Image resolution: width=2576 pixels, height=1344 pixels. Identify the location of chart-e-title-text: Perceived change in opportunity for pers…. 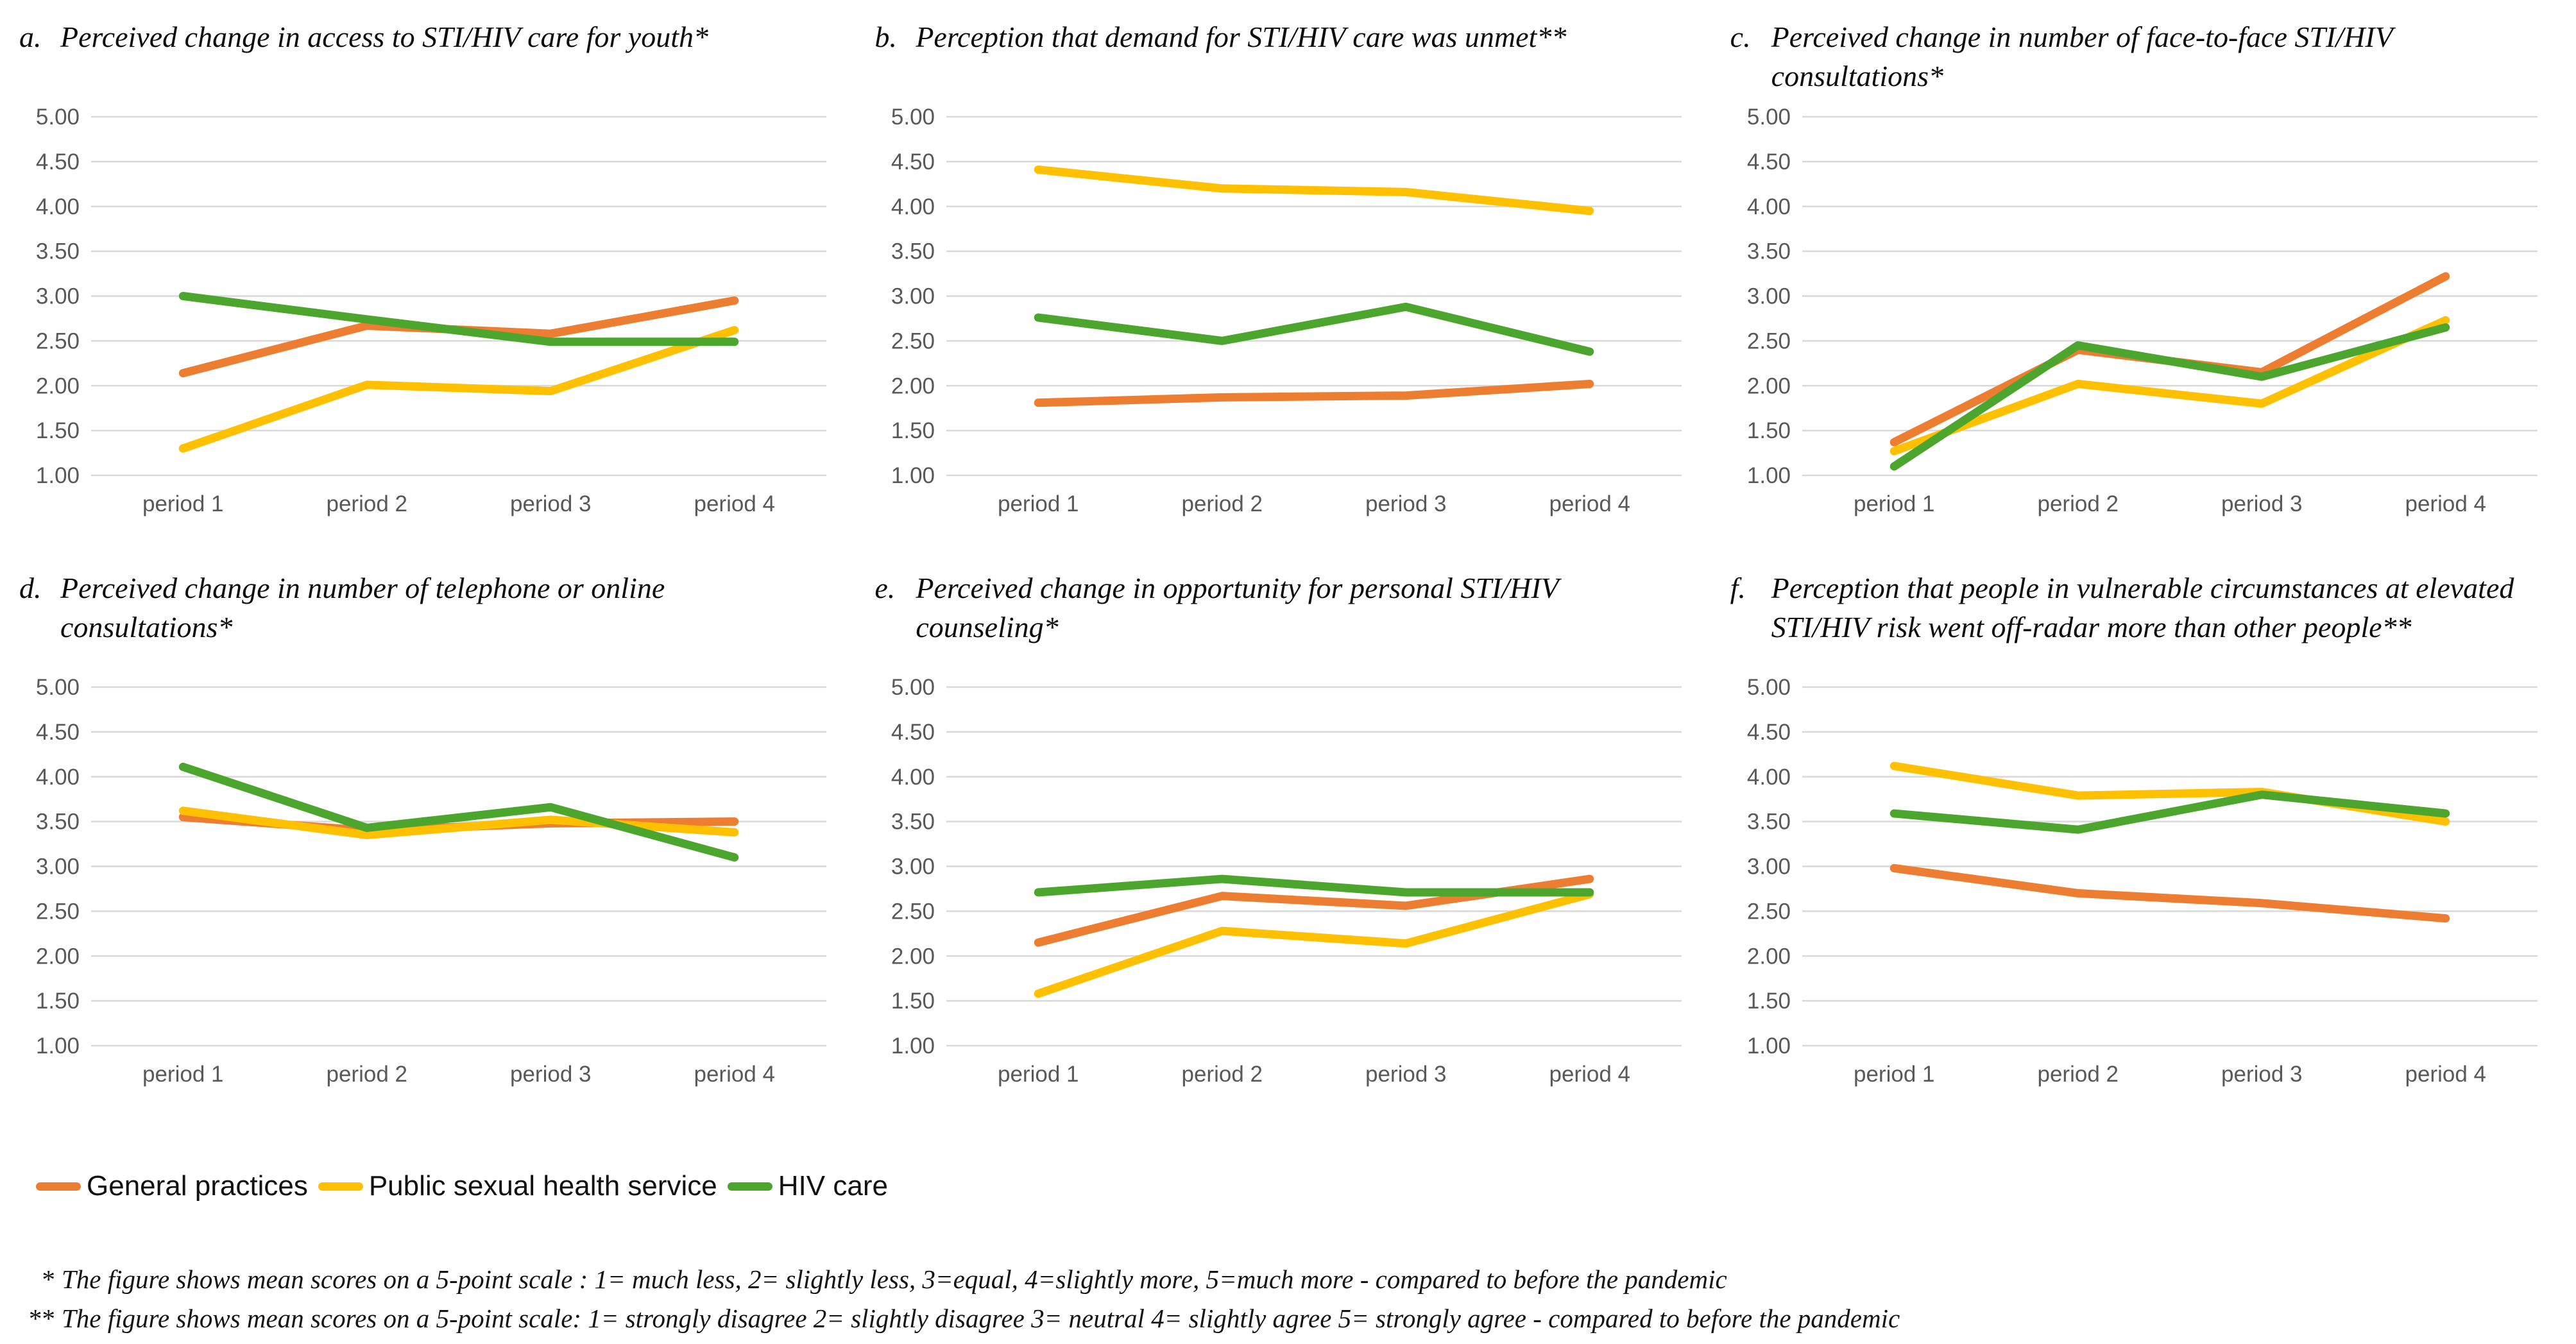
(1237, 607).